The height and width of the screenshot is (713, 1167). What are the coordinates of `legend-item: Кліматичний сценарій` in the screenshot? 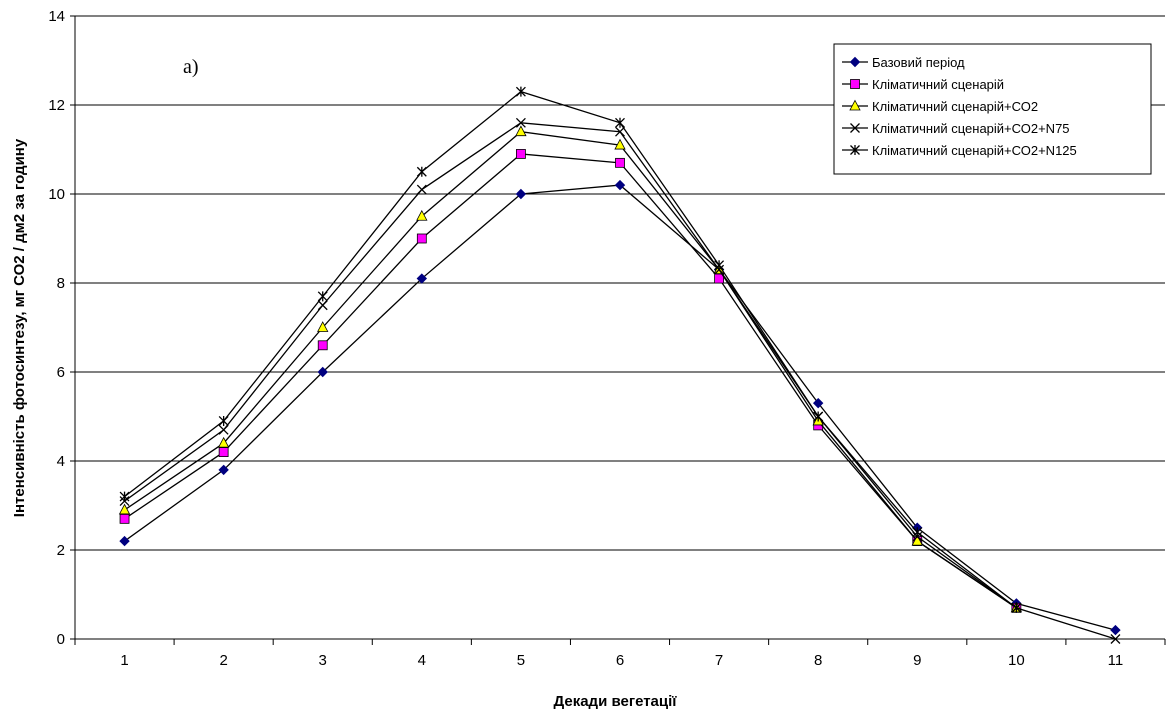 It's located at (923, 84).